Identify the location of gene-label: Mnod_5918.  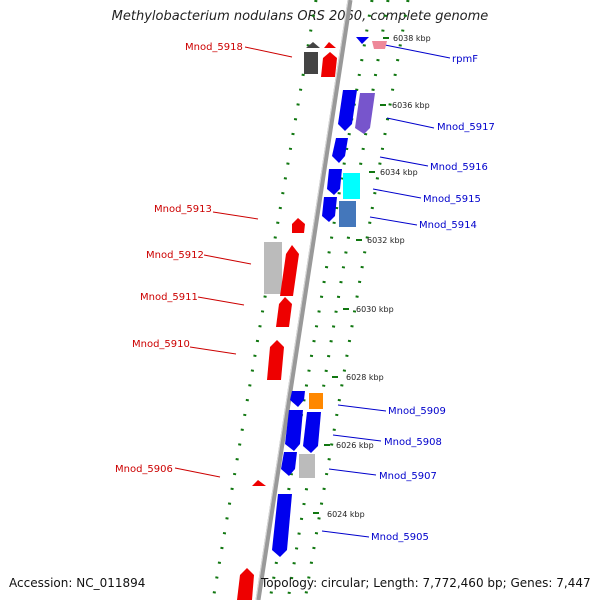
(214, 47).